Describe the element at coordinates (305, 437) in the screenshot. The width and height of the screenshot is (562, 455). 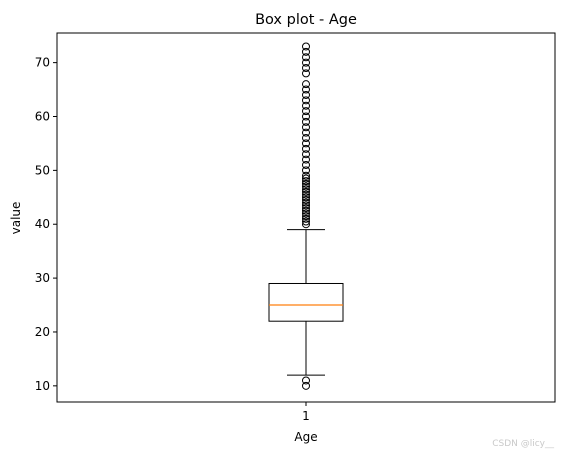
I see `x-axis-label: Age` at that location.